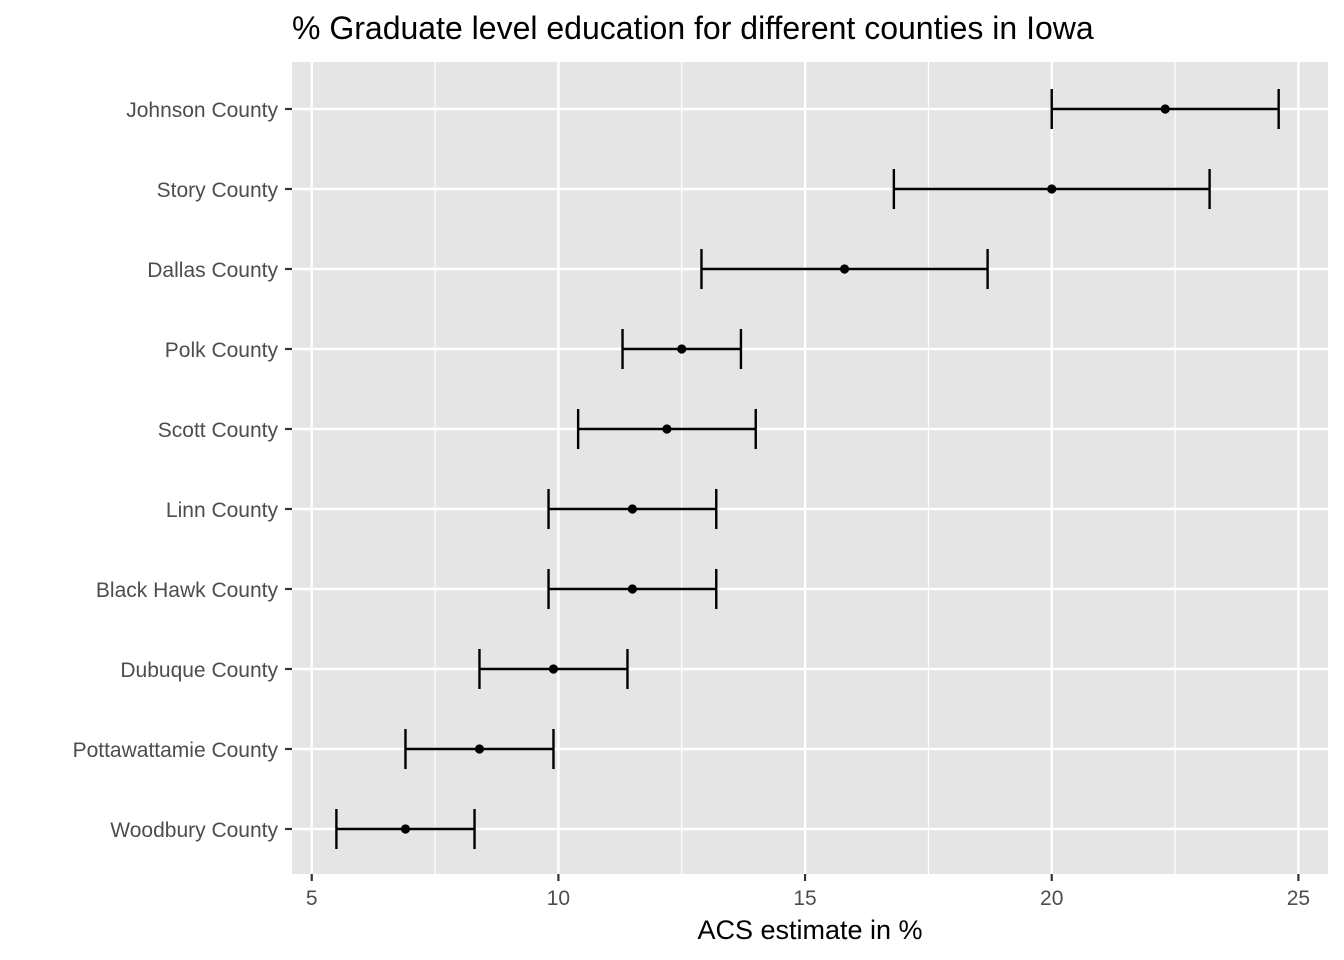  Describe the element at coordinates (187, 590) in the screenshot. I see `y-tick-label-6: Black Hawk County` at that location.